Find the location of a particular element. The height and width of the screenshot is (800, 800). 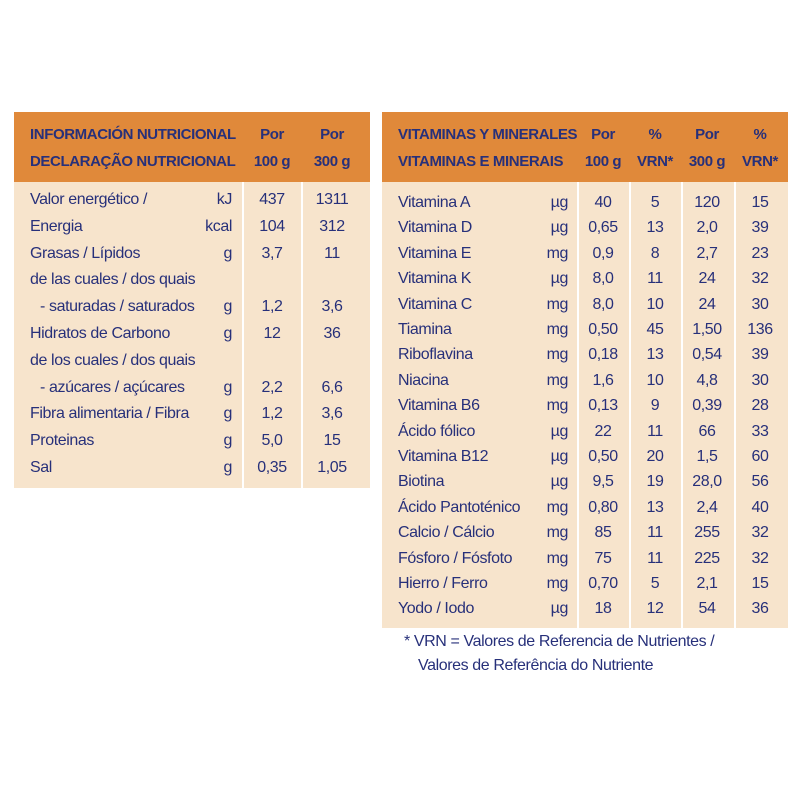

cell-value: 120 is located at coordinates (707, 202).